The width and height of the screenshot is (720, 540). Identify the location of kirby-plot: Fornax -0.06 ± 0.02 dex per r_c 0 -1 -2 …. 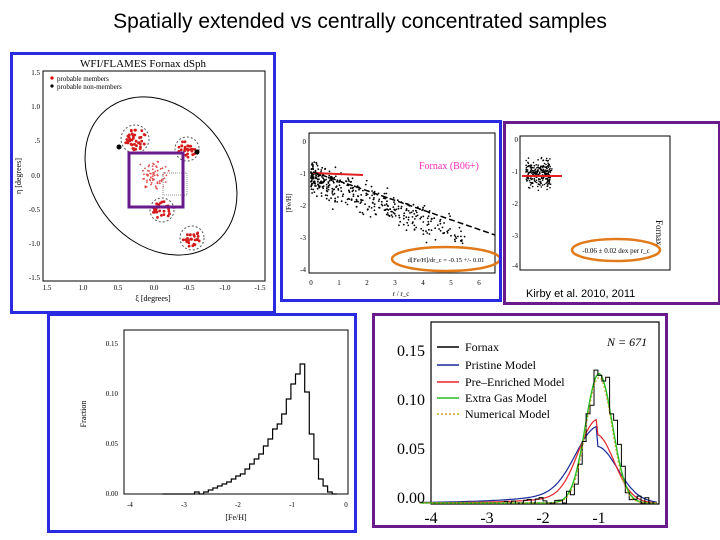
(591, 203).